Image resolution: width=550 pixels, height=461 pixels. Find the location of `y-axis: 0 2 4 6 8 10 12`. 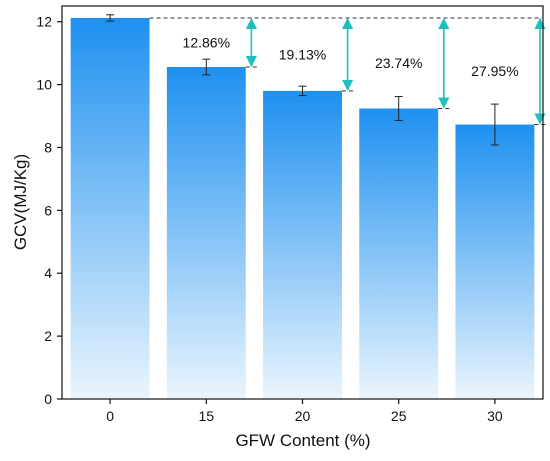

y-axis: 0 2 4 6 8 10 12 is located at coordinates (49, 210).